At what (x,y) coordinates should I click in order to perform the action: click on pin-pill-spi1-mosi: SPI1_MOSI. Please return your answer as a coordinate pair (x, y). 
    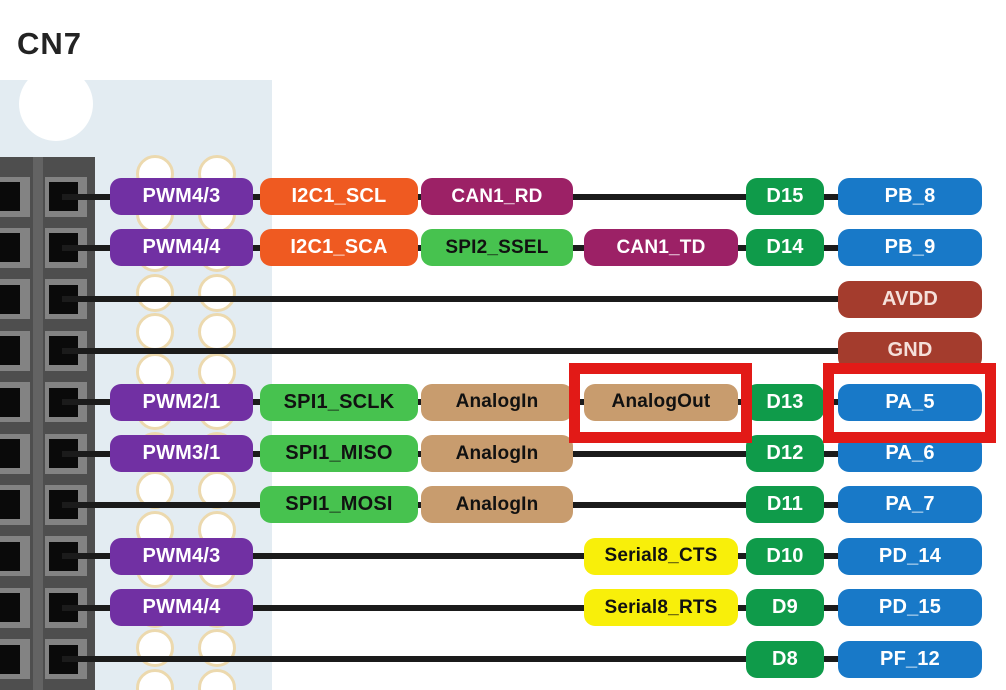
    Looking at the image, I should click on (339, 505).